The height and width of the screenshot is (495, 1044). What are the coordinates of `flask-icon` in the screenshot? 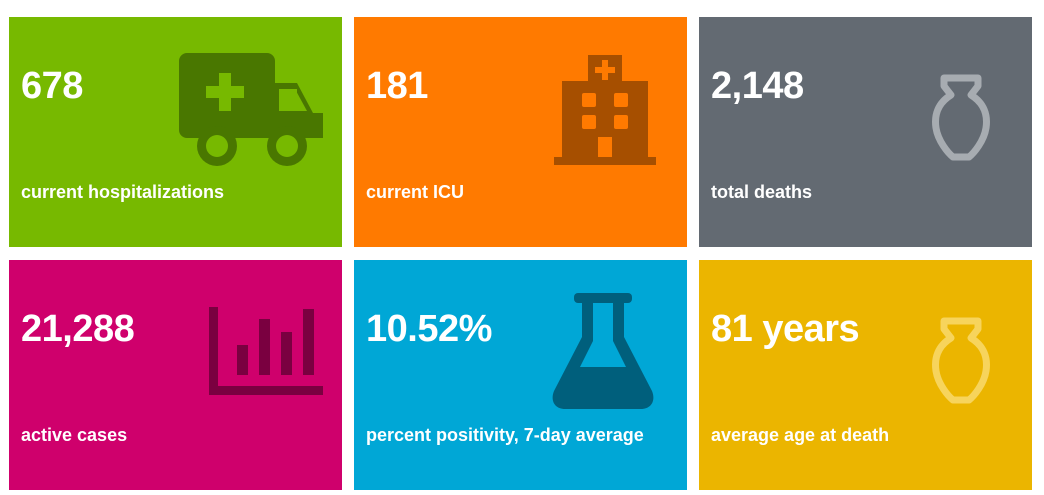 It's located at (603, 352).